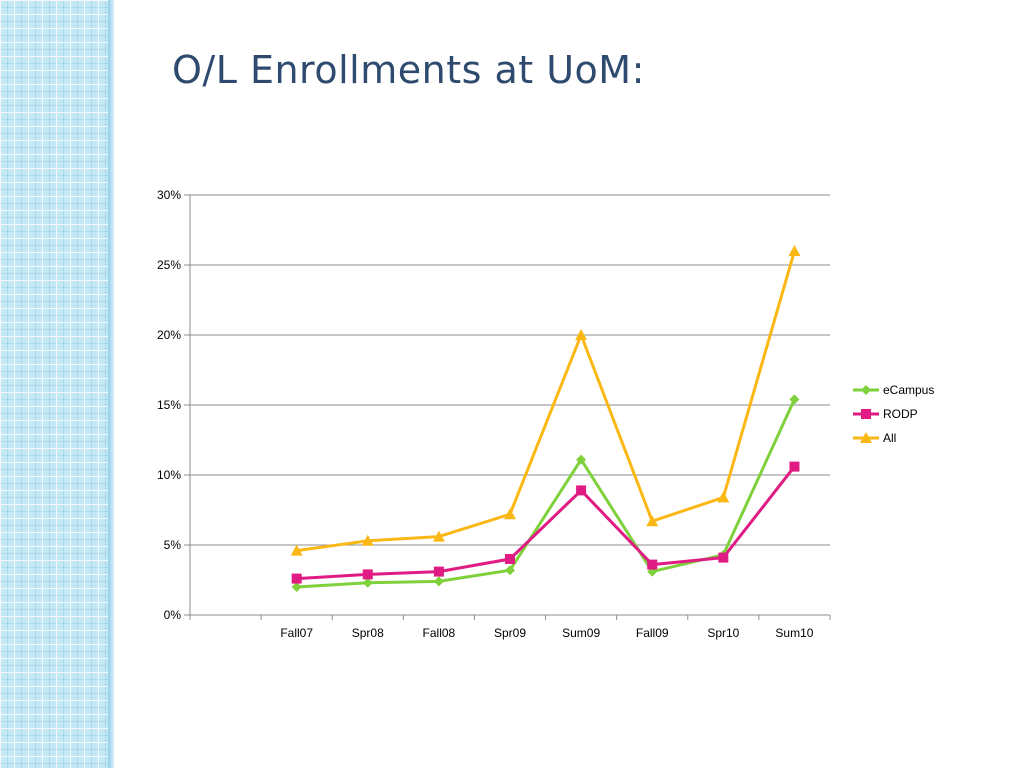 This screenshot has width=1024, height=768. I want to click on y-tick-label: 5%, so click(173, 545).